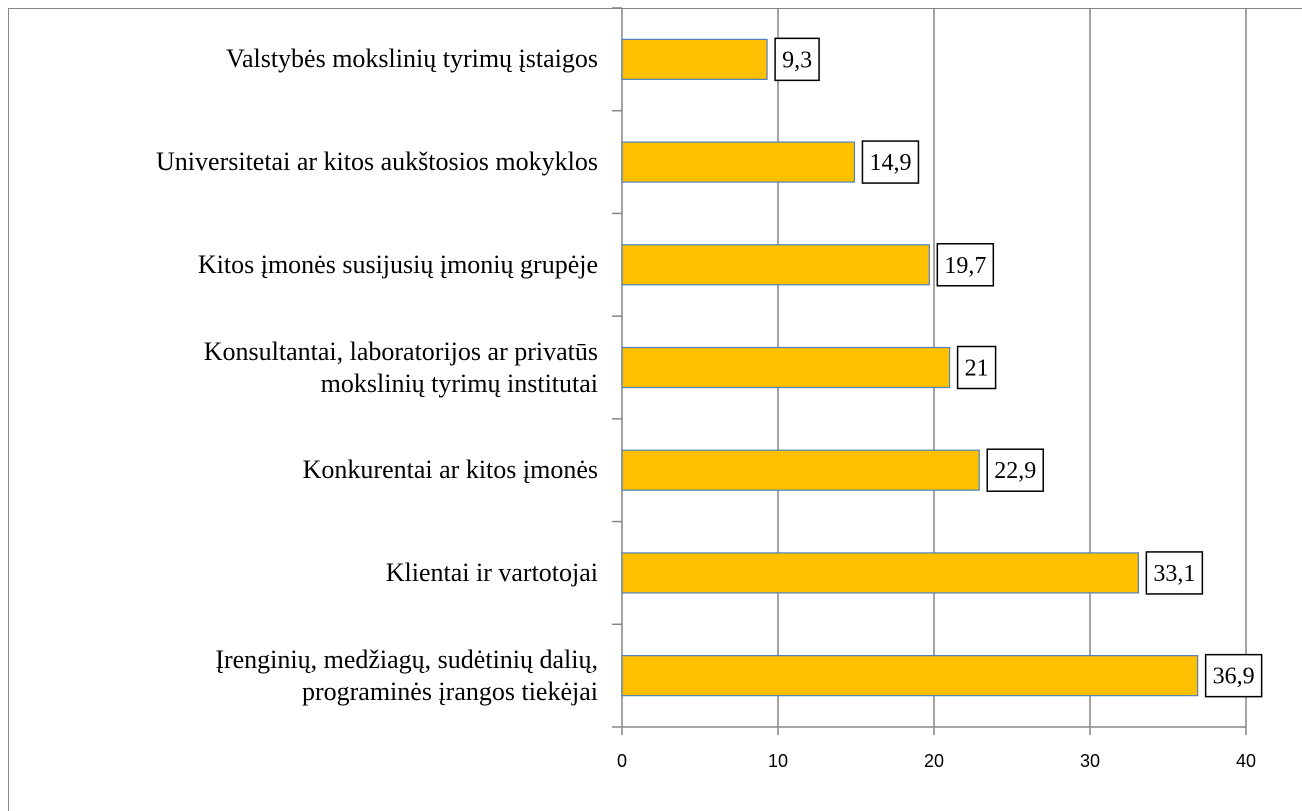 The height and width of the screenshot is (811, 1302). I want to click on value-label: 33,1, so click(1174, 574).